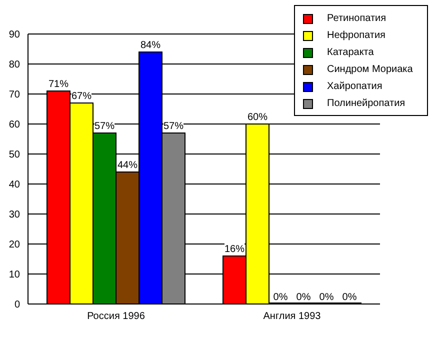 This screenshot has height=337, width=434. Describe the element at coordinates (150, 45) in the screenshot. I see `data-label: 84%` at that location.